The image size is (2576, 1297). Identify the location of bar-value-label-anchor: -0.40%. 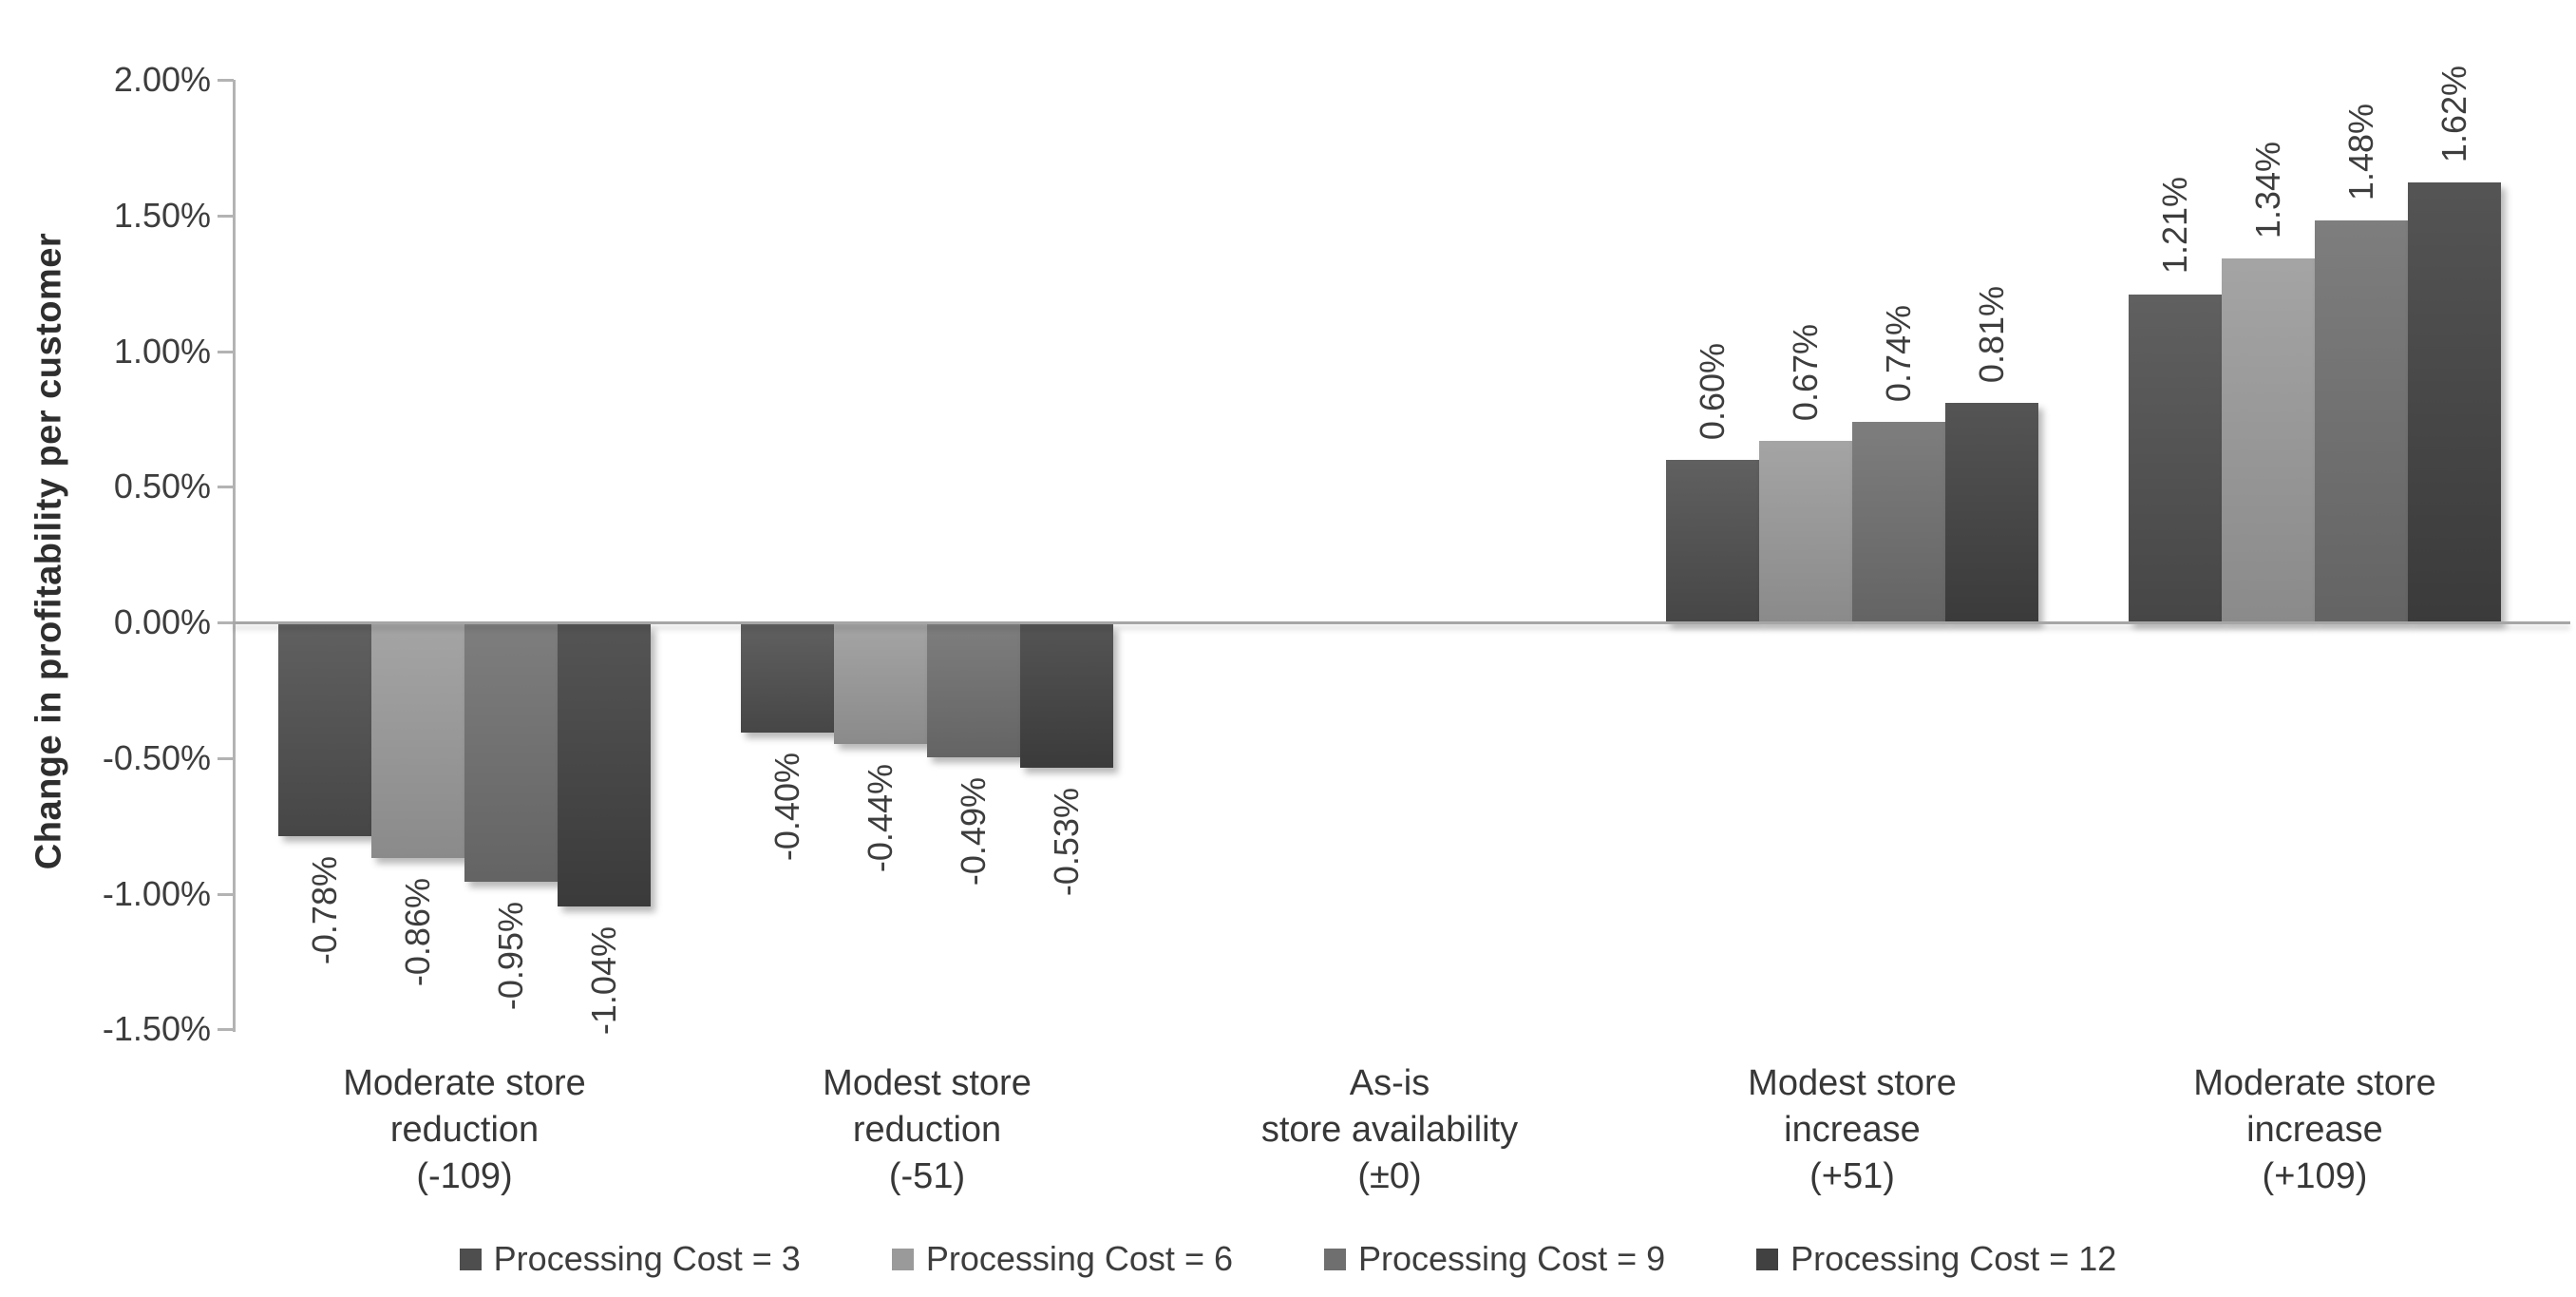
(787, 807).